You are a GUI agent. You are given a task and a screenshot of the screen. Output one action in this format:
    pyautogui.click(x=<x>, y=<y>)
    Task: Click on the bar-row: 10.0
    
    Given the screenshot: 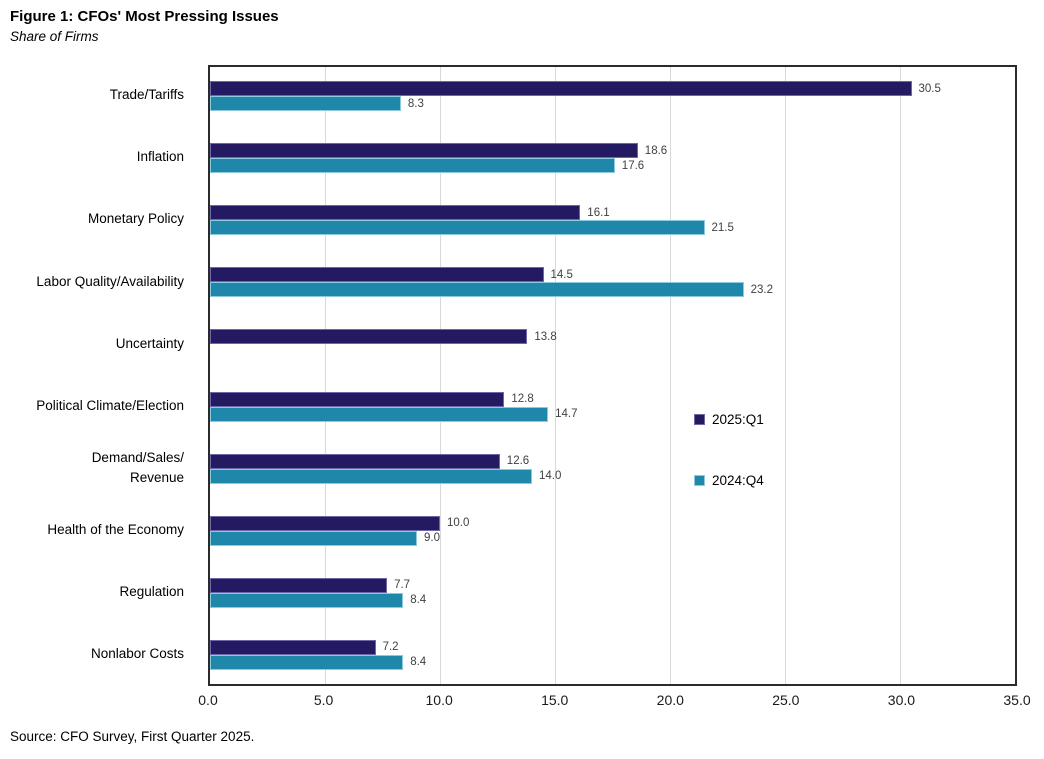 What is the action you would take?
    pyautogui.click(x=612, y=523)
    